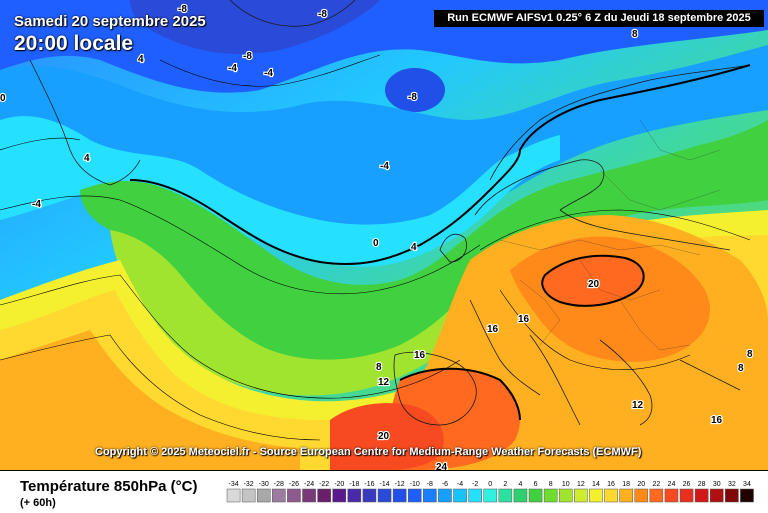  What do you see at coordinates (415, 90) in the screenshot?
I see `zone-cold-pocket` at bounding box center [415, 90].